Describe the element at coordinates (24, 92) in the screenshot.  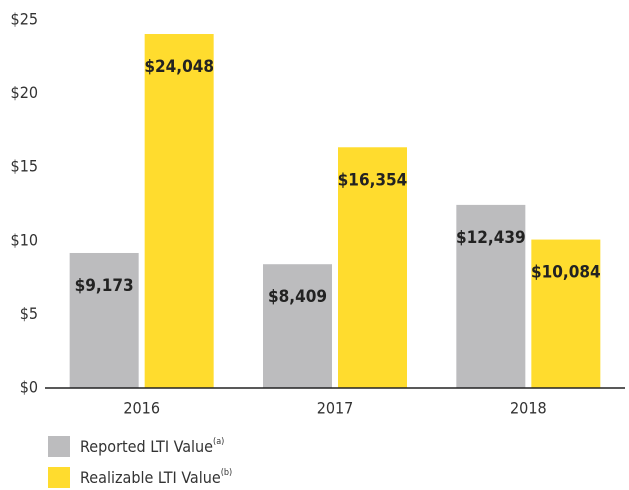
I see `y-tick-label: $20` at that location.